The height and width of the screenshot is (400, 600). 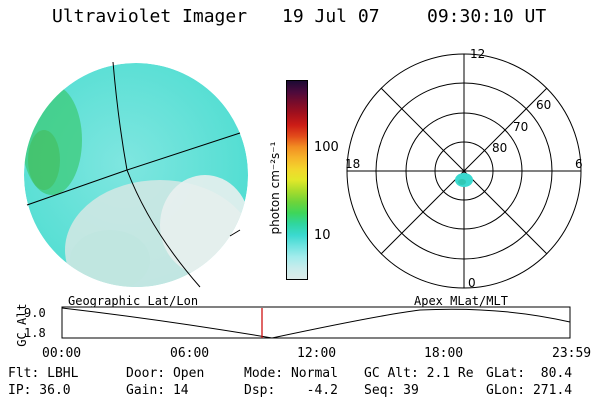 I want to click on lat-label-80: 80, so click(x=500, y=148).